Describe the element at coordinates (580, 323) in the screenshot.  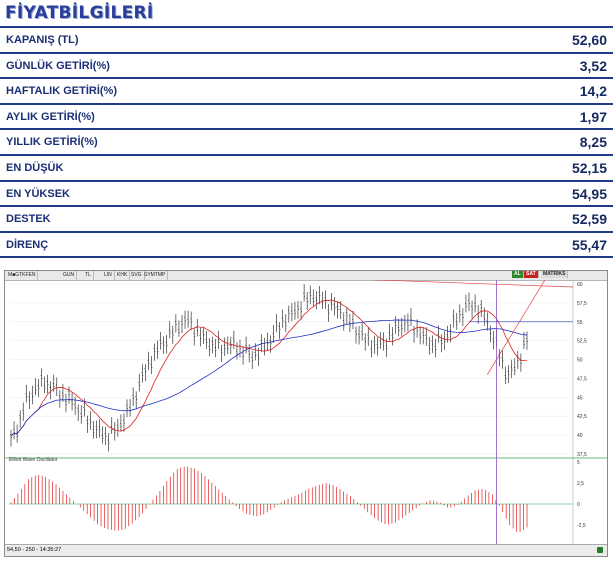
I see `y-tick-label: 55` at that location.